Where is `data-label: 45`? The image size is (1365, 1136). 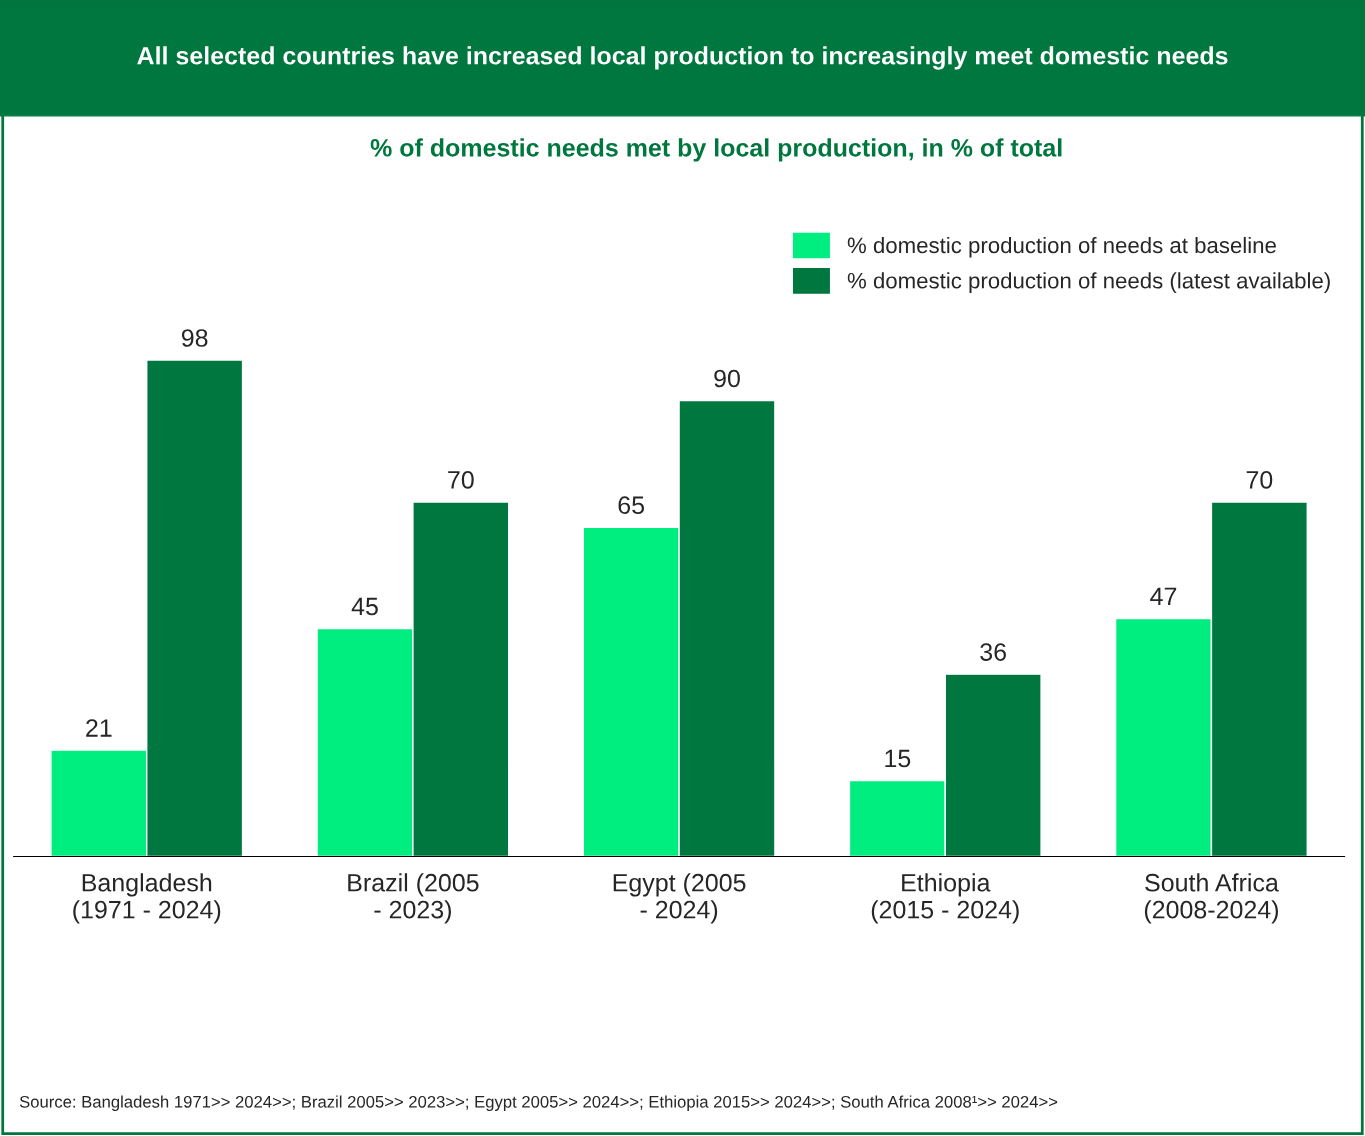 data-label: 45 is located at coordinates (364, 606).